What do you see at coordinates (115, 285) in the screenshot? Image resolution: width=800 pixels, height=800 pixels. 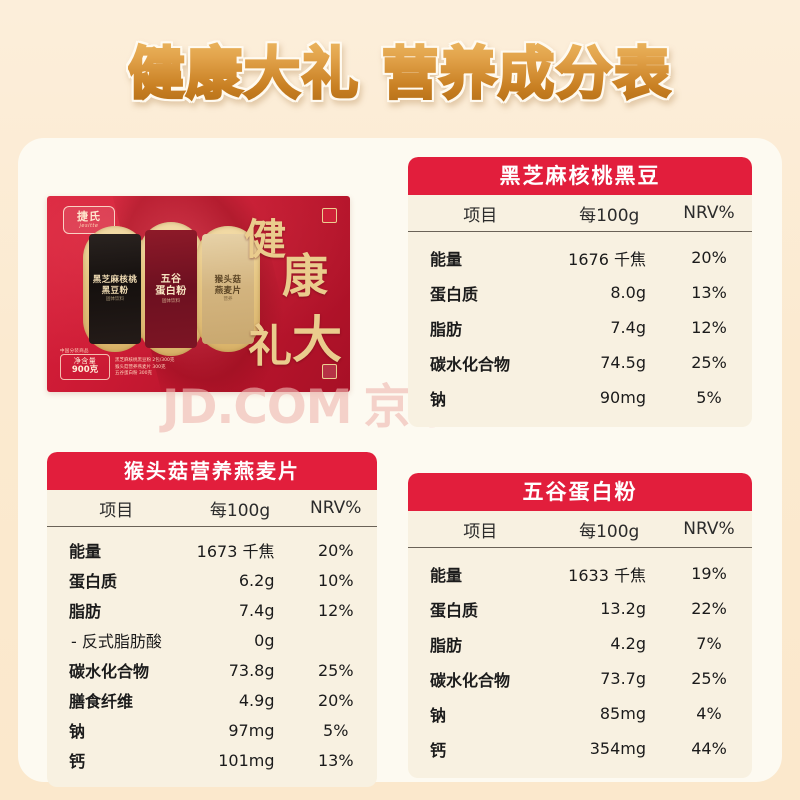 I see `canister-label-1: 黑芝麻核桃 黑豆粉` at bounding box center [115, 285].